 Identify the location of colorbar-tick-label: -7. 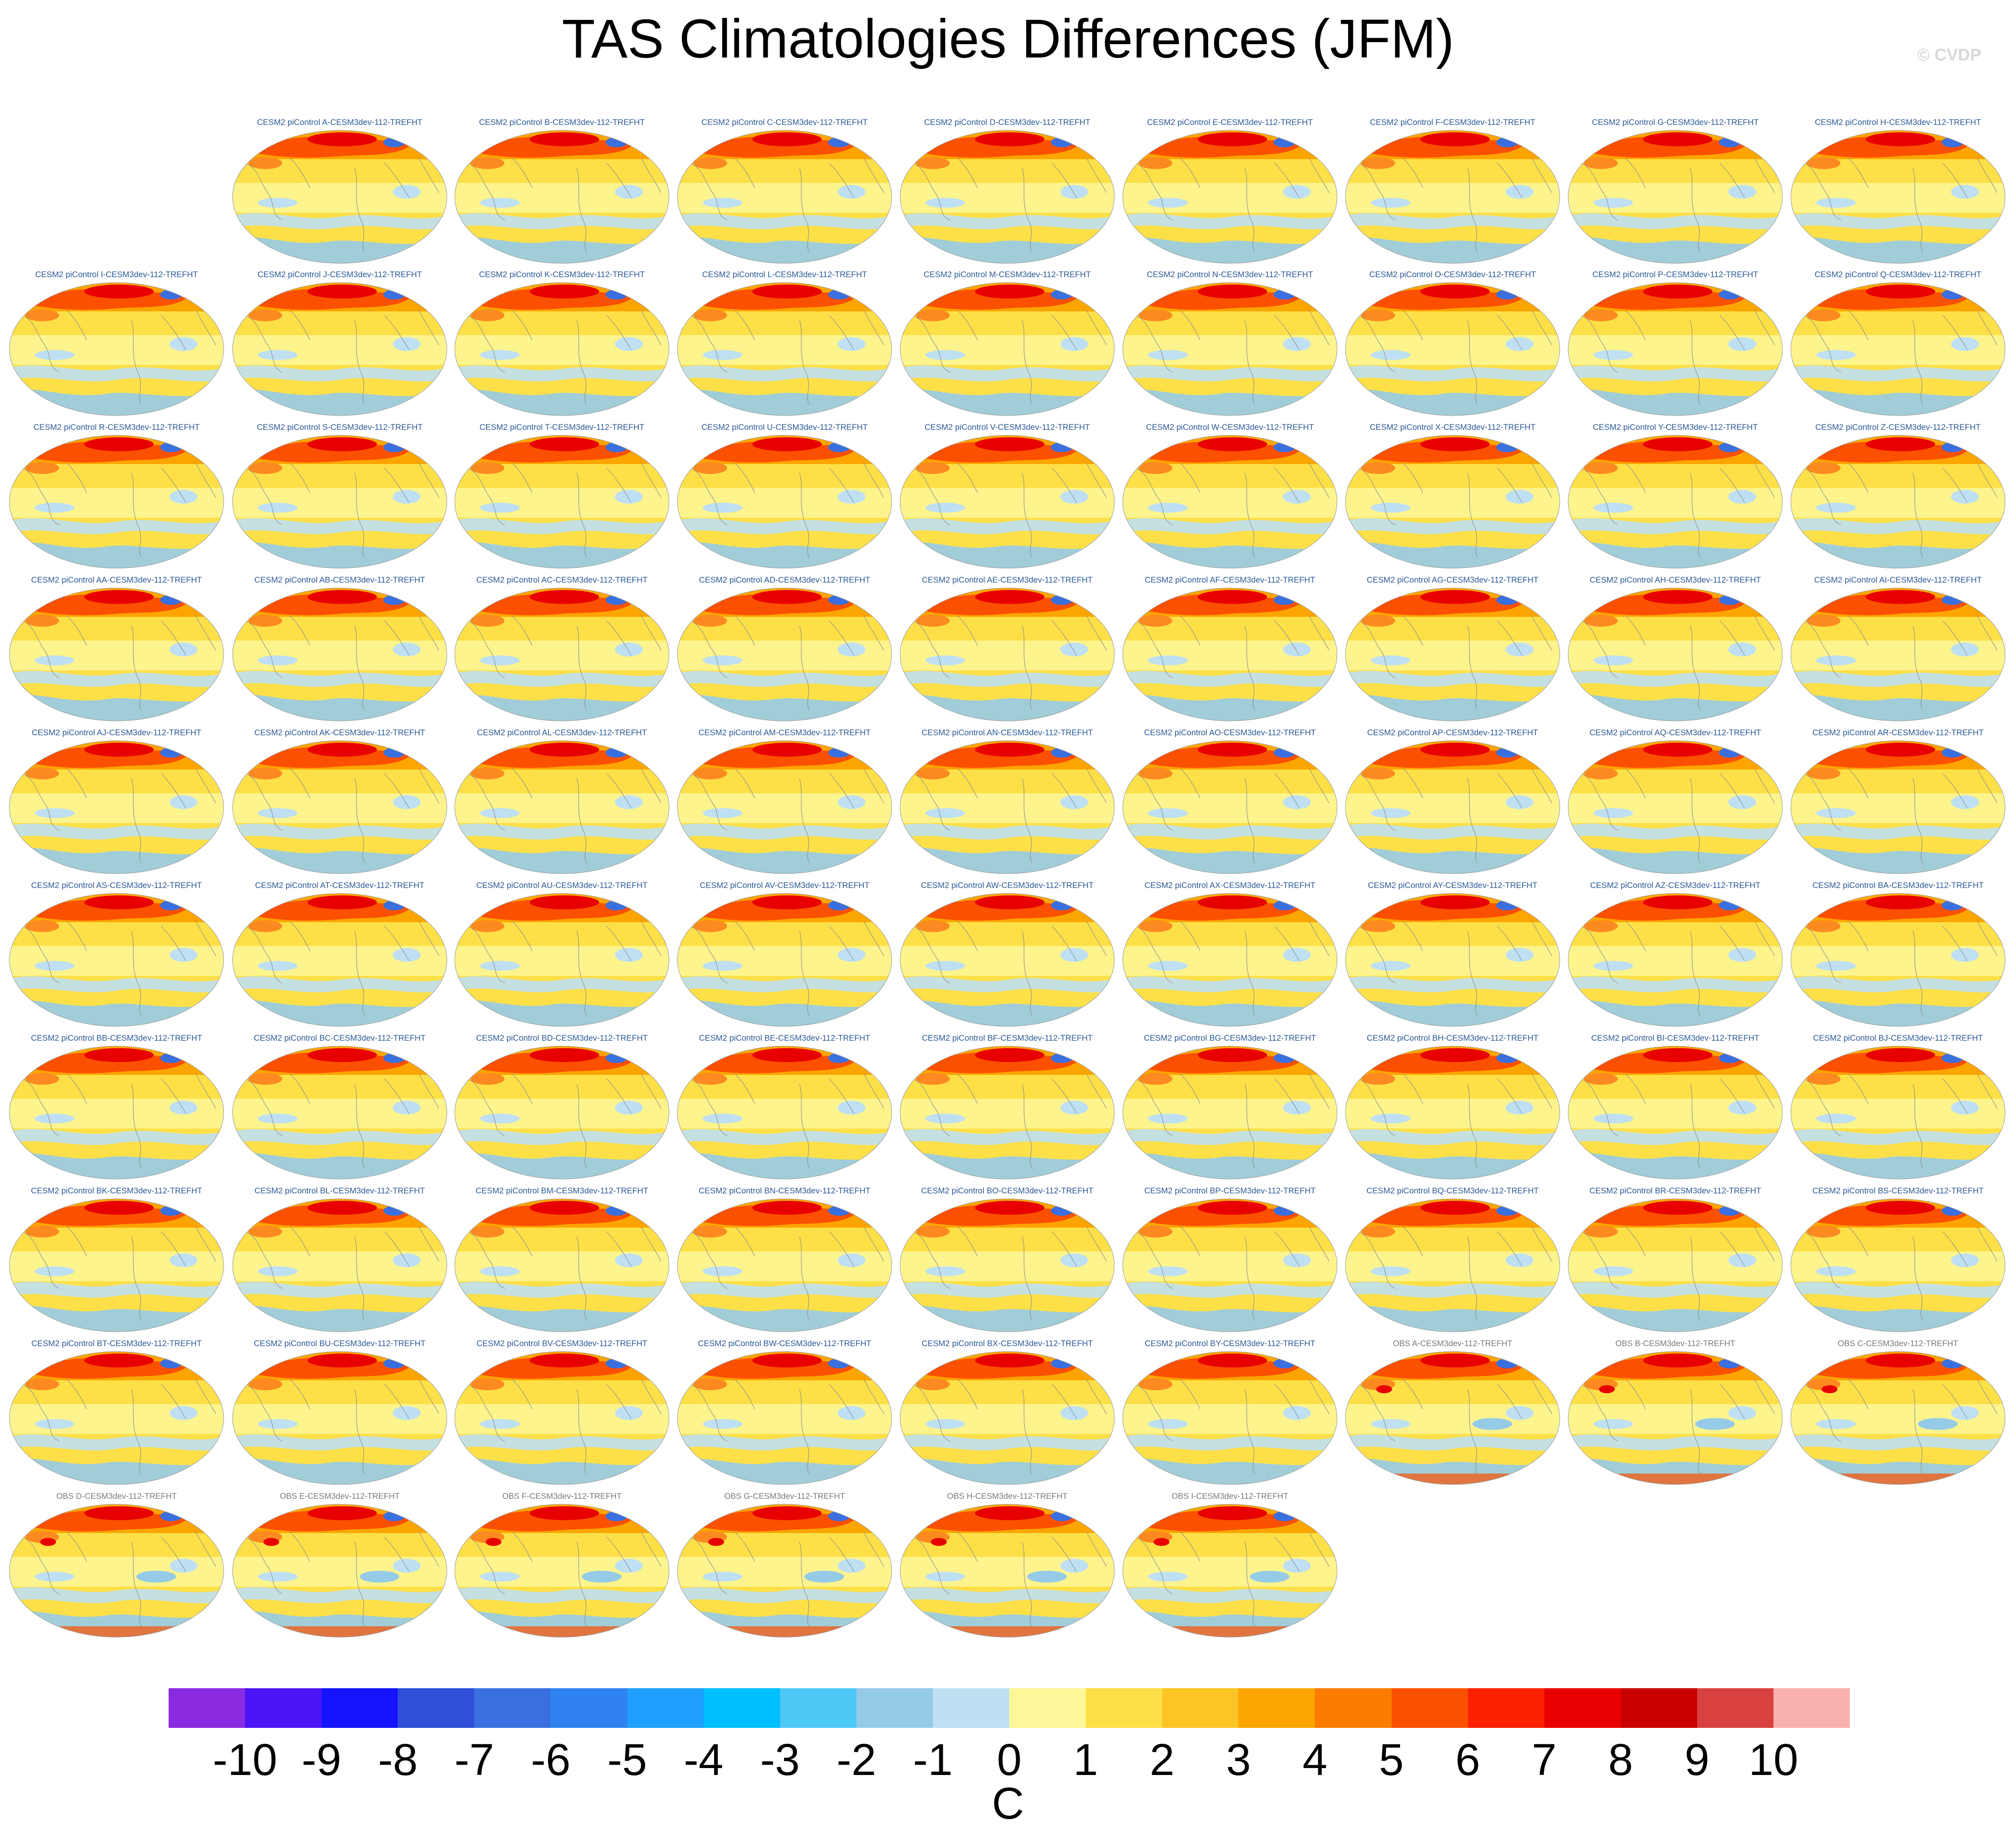
(474, 1760).